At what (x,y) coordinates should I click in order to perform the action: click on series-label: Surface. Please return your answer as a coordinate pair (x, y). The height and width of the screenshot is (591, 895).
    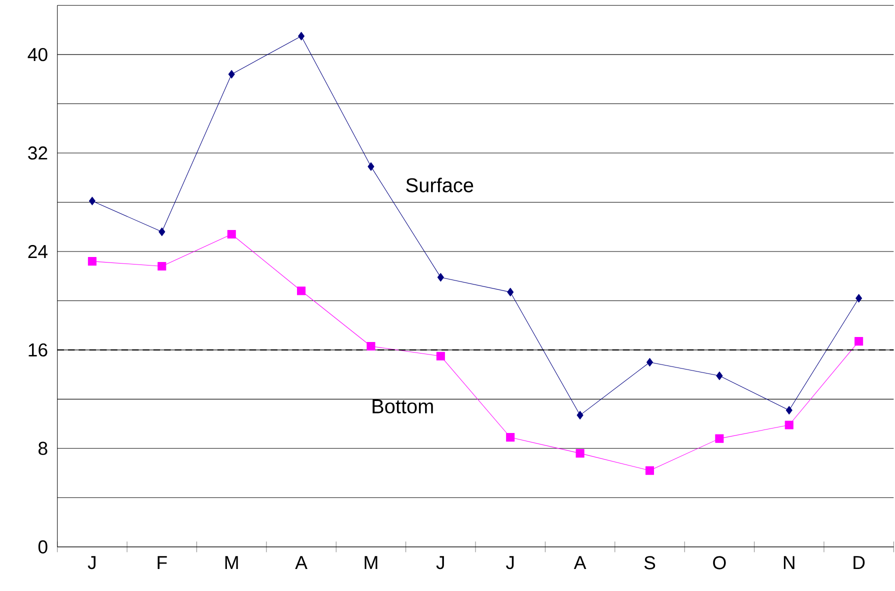
    Looking at the image, I should click on (440, 185).